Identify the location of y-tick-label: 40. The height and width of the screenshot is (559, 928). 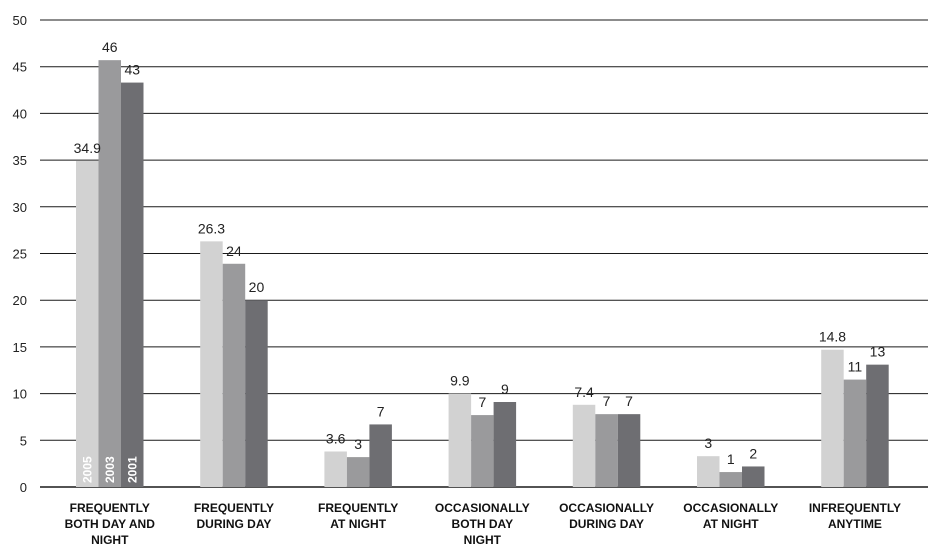
(20, 113).